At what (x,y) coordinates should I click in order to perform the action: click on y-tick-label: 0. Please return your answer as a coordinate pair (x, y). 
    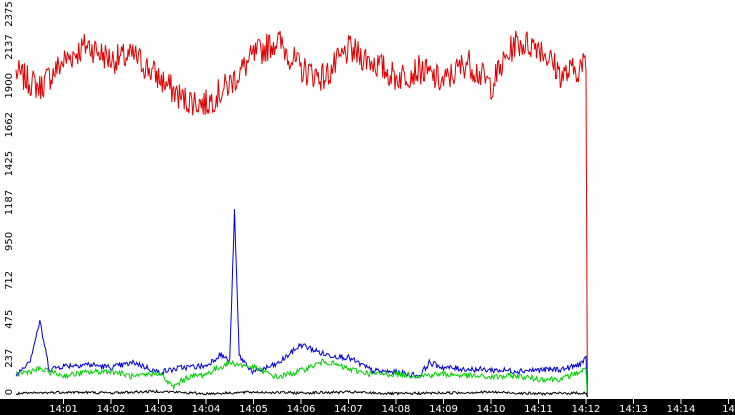
    Looking at the image, I should click on (9, 392).